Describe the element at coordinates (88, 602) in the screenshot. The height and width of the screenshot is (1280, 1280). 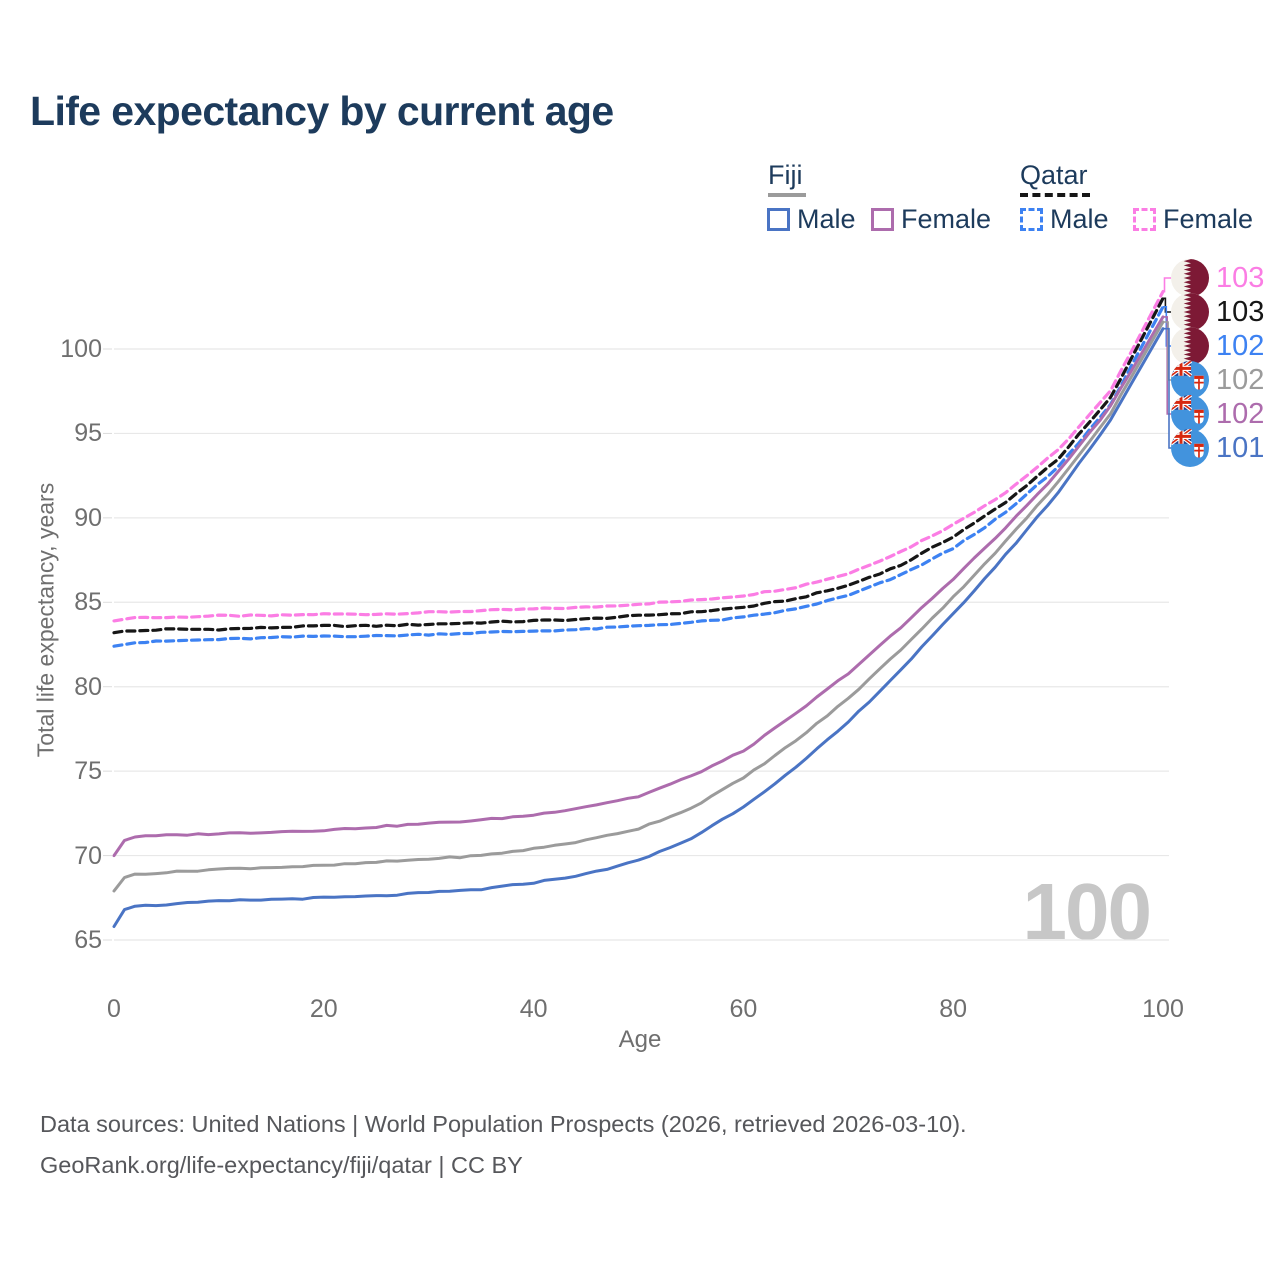
I see `y-tick-label: 85` at that location.